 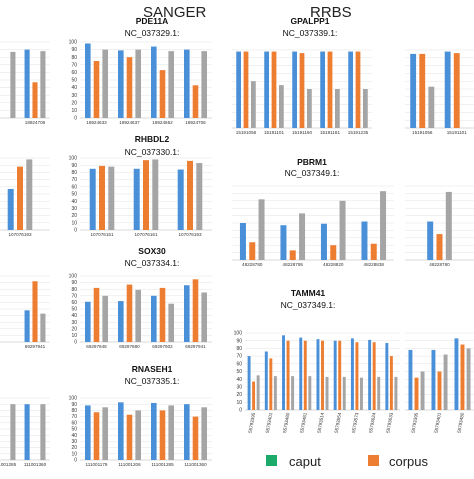 What do you see at coordinates (457, 132) in the screenshot?
I see `x-tick-label: 15191101` at bounding box center [457, 132].